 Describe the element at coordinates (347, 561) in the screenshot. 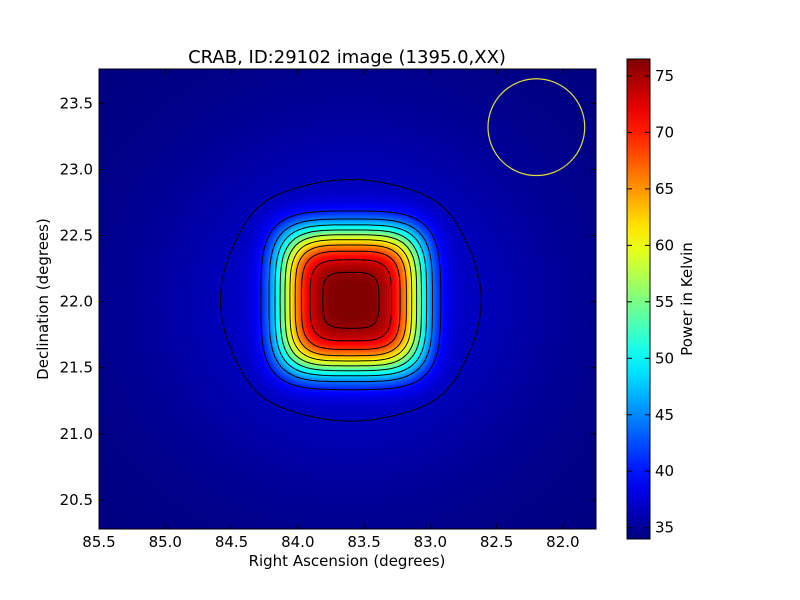

I see `x-axis-label: Right Ascension (degrees)` at that location.